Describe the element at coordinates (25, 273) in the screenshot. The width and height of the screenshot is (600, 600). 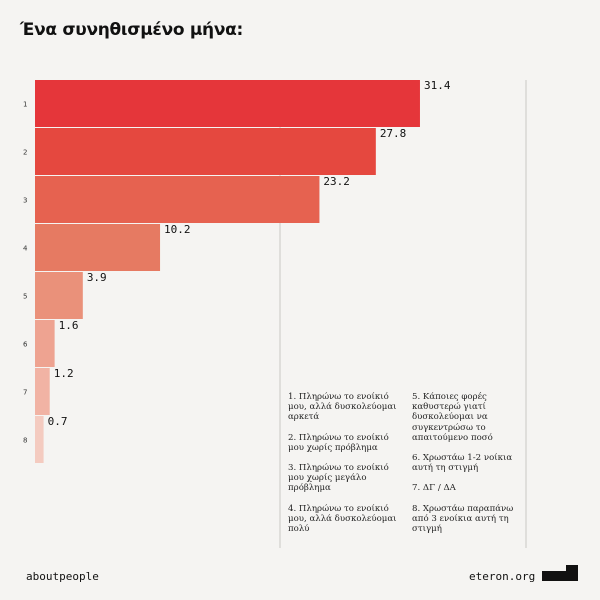
I see `category-labels: 1 2 3 4 5 6 7 8` at that location.